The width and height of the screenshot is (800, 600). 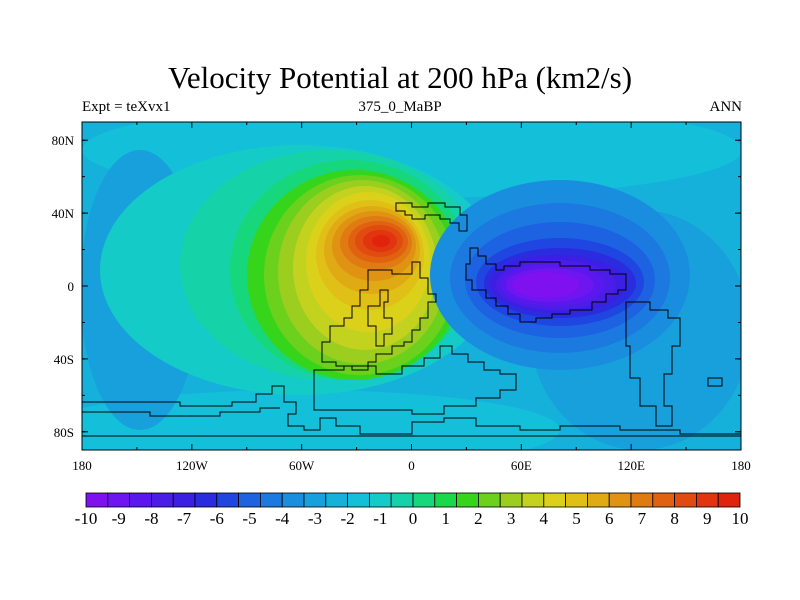 I want to click on coastline-inner-channel, so click(x=380, y=318).